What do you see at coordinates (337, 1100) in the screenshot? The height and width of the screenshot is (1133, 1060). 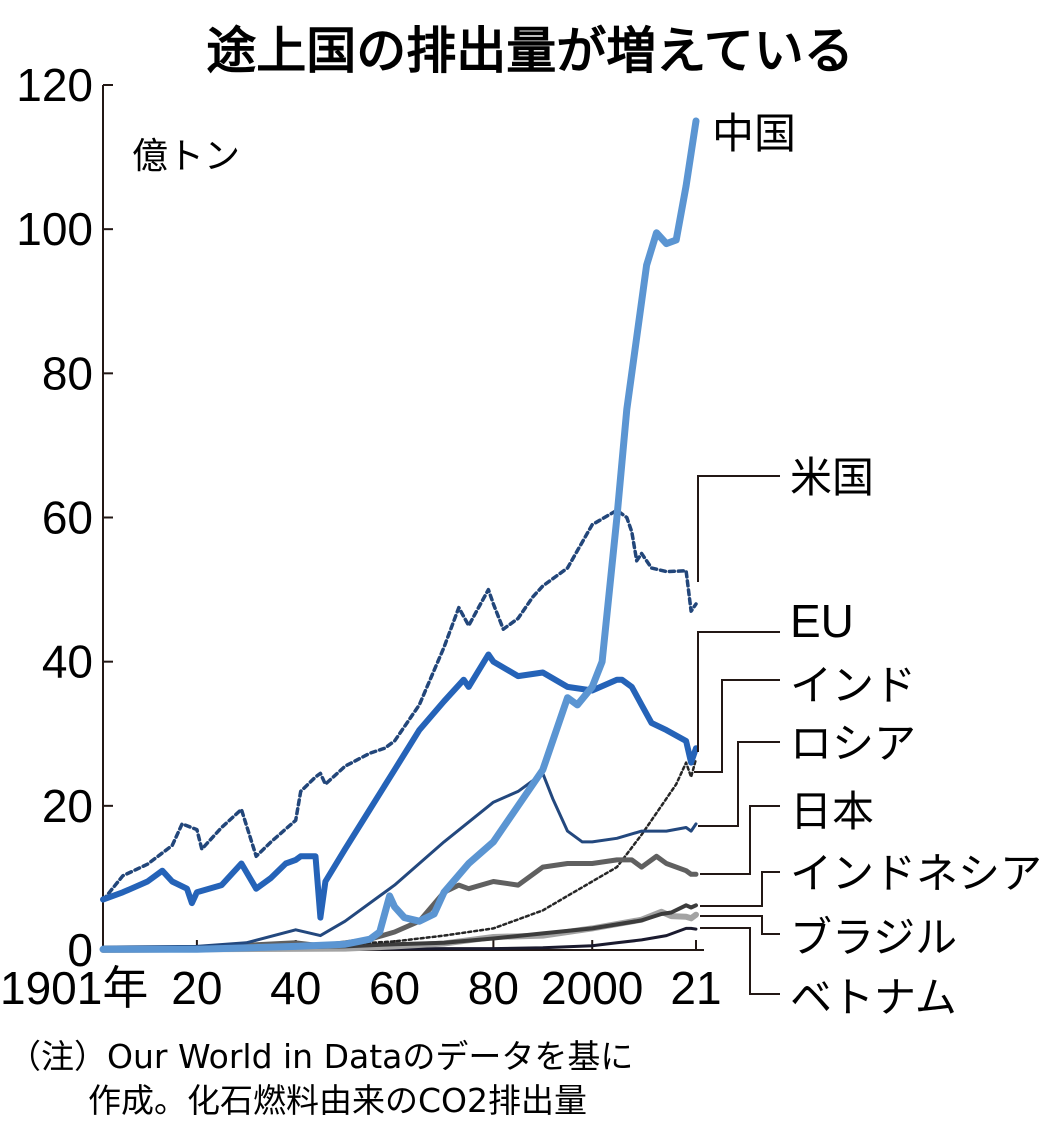 I see `source-note-line-2: 作成。化石燃料由来のCO2排出量` at bounding box center [337, 1100].